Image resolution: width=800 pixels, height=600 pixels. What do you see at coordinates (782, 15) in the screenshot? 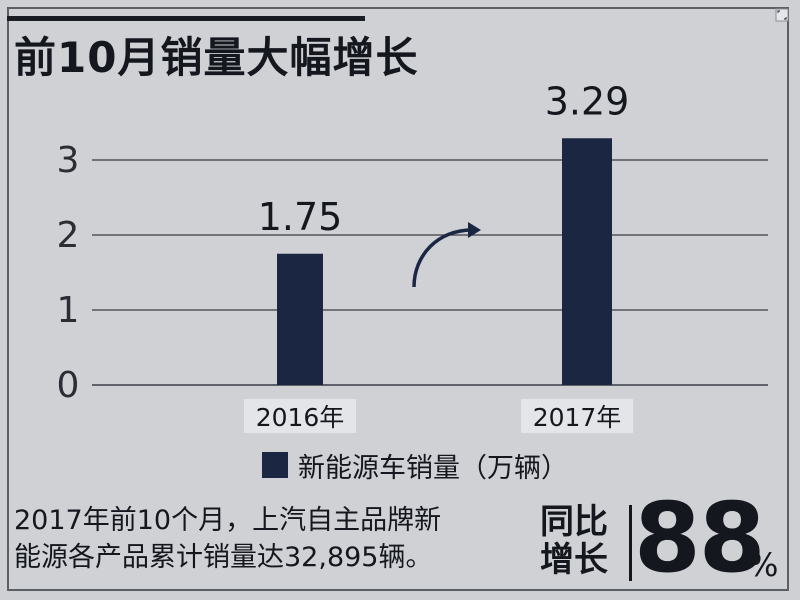
I see `expand-icon` at bounding box center [782, 15].